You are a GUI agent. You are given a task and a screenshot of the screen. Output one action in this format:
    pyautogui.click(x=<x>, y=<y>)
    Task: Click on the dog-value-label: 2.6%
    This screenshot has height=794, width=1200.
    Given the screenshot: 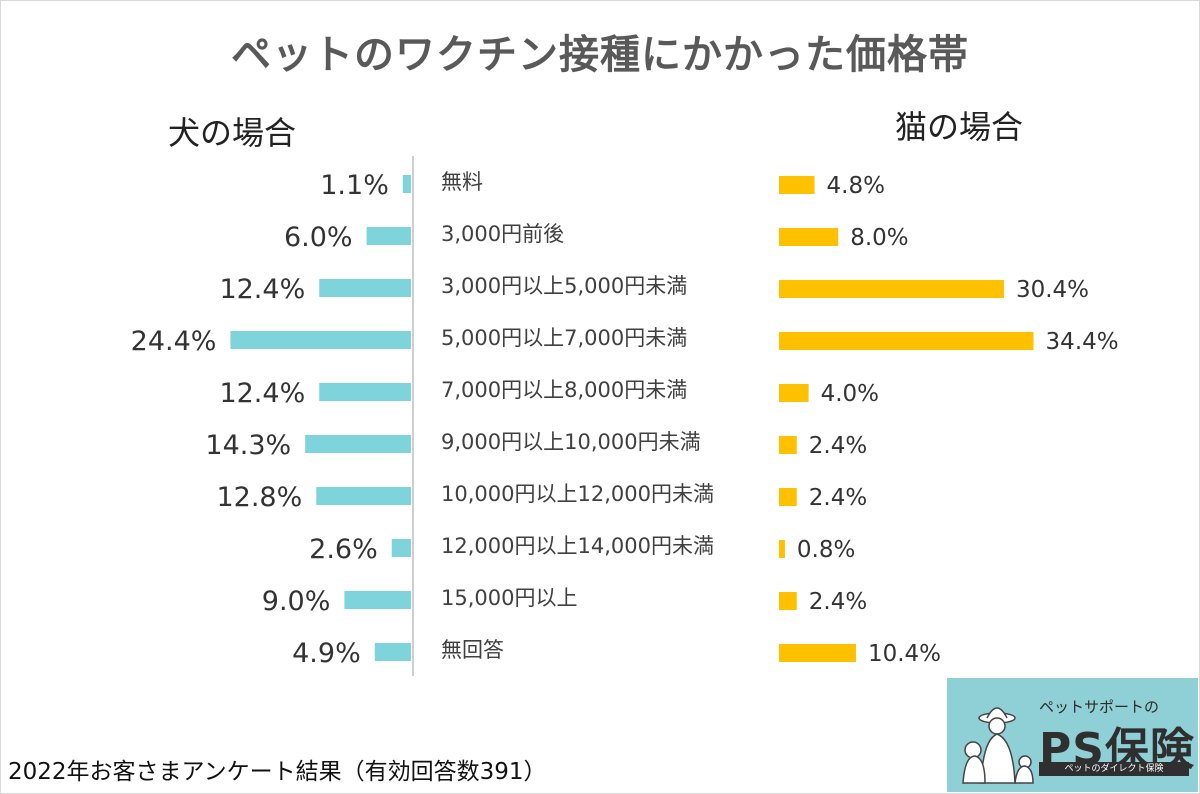 What is the action you would take?
    pyautogui.click(x=343, y=549)
    